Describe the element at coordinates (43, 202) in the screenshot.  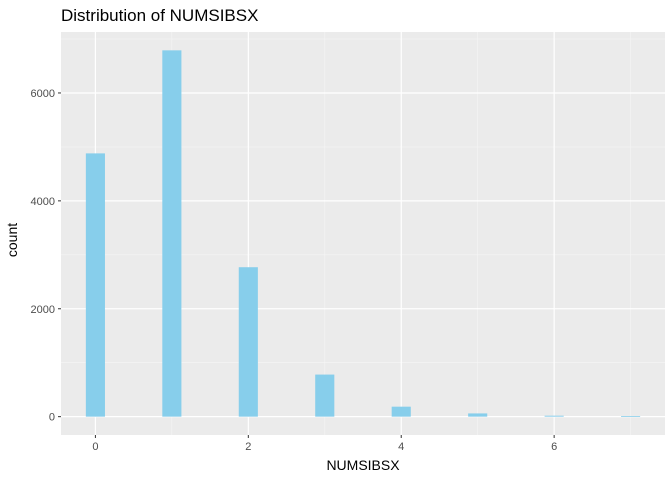
I see `y-tick-label: 4000` at that location.